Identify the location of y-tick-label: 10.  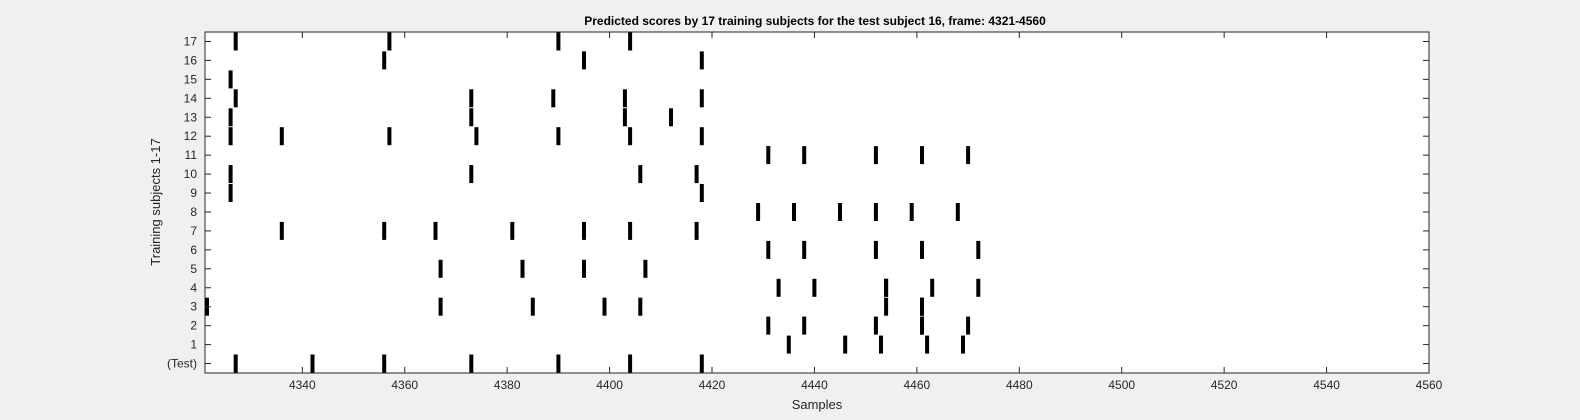
(191, 174).